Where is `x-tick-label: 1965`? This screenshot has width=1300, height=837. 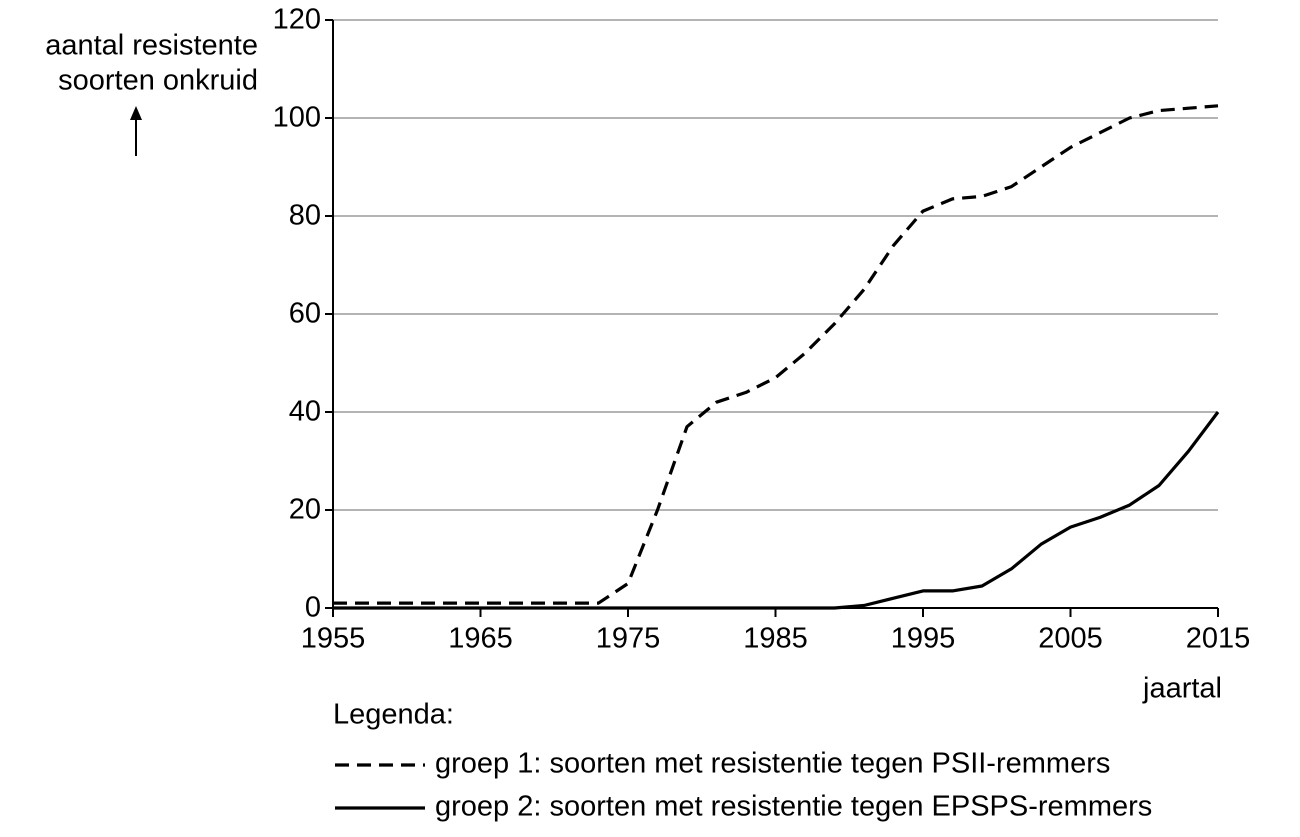 x-tick-label: 1965 is located at coordinates (480, 639).